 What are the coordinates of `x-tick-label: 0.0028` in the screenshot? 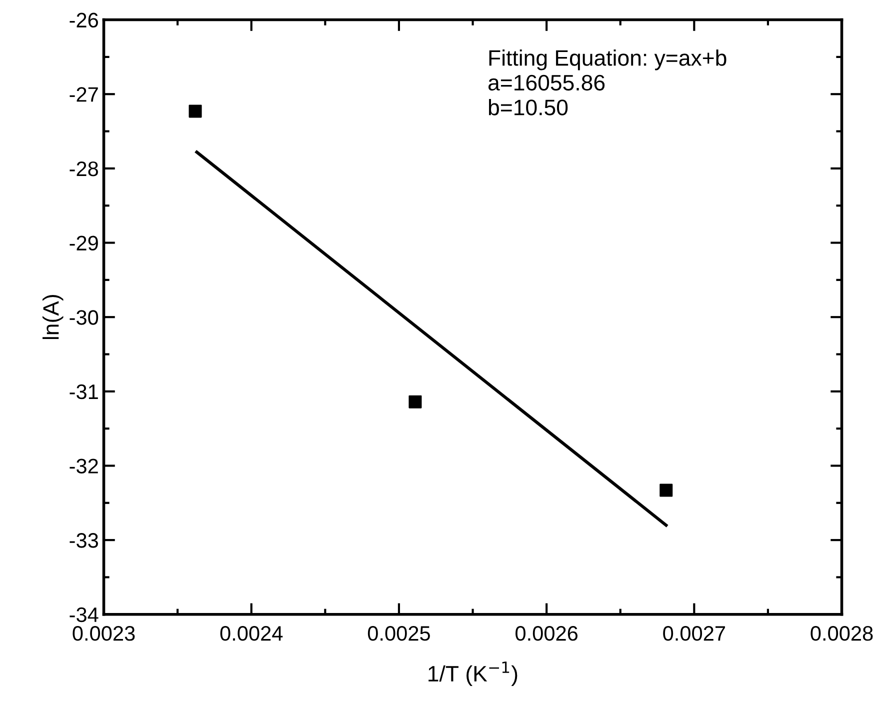 It's located at (841, 633).